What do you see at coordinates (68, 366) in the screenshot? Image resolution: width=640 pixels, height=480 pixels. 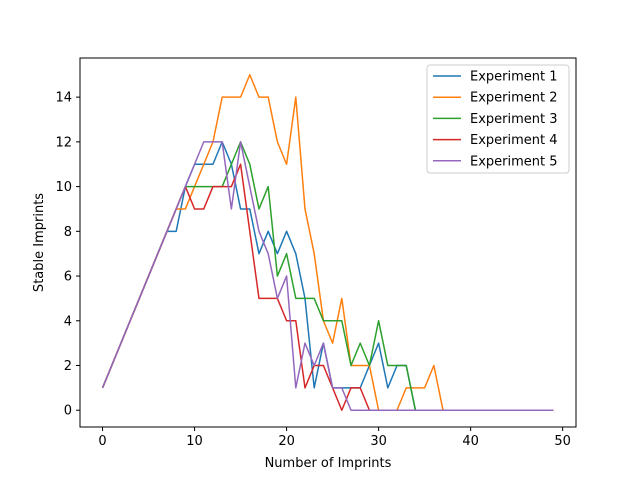 I see `y-tick-label: 2` at bounding box center [68, 366].